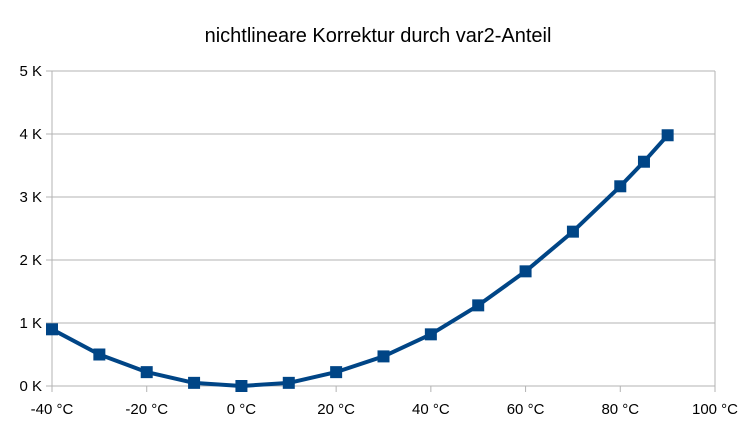 This screenshot has height=425, width=756. I want to click on y-tick-label: 4 K, so click(30, 134).